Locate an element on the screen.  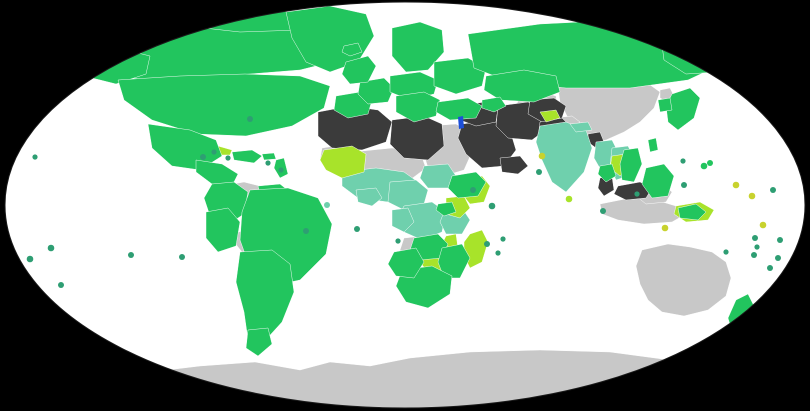
region-iceland is located at coordinates (352, 49).